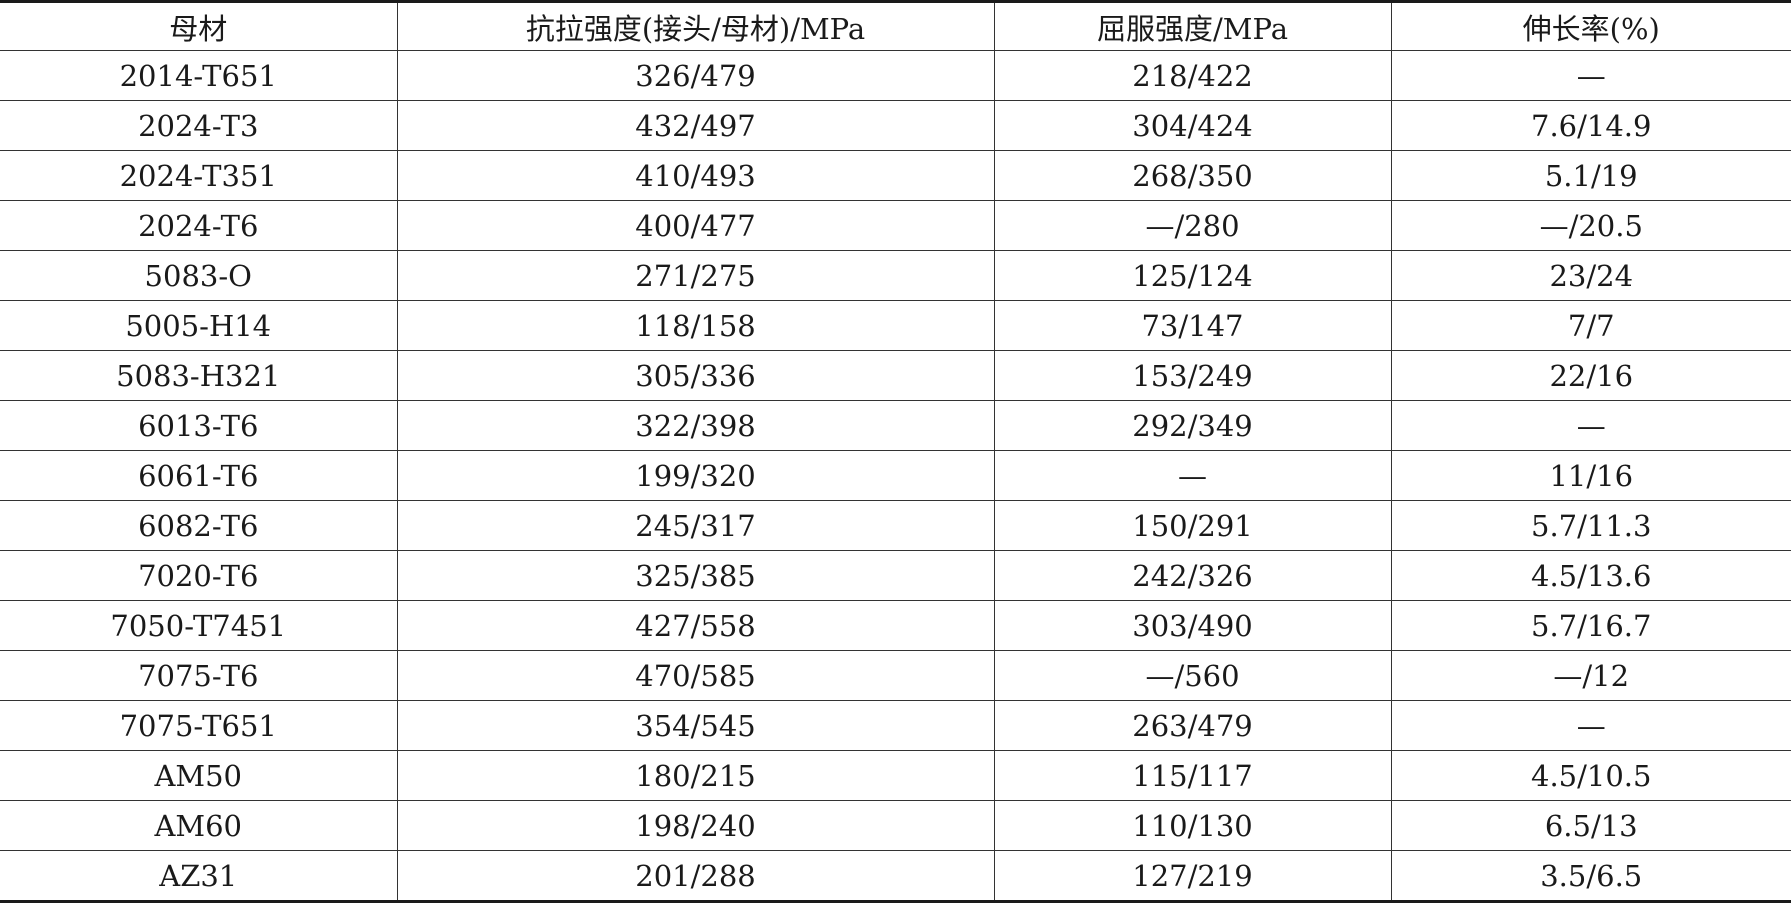  Describe the element at coordinates (1590, 125) in the screenshot. I see `cell-elongation: 7.6/14.9` at that location.